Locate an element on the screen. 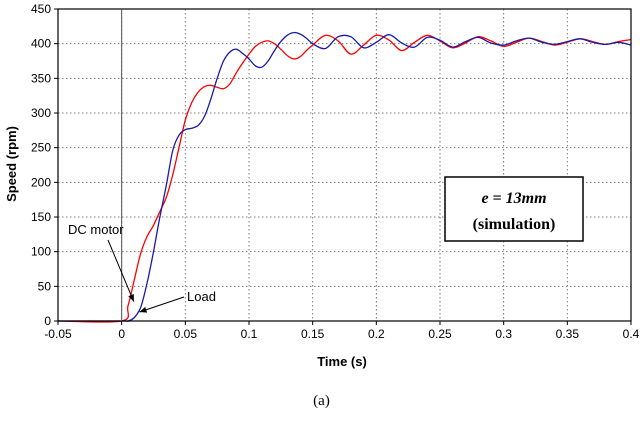 The width and height of the screenshot is (643, 421). y-tick-label-6: 300 is located at coordinates (41, 113).